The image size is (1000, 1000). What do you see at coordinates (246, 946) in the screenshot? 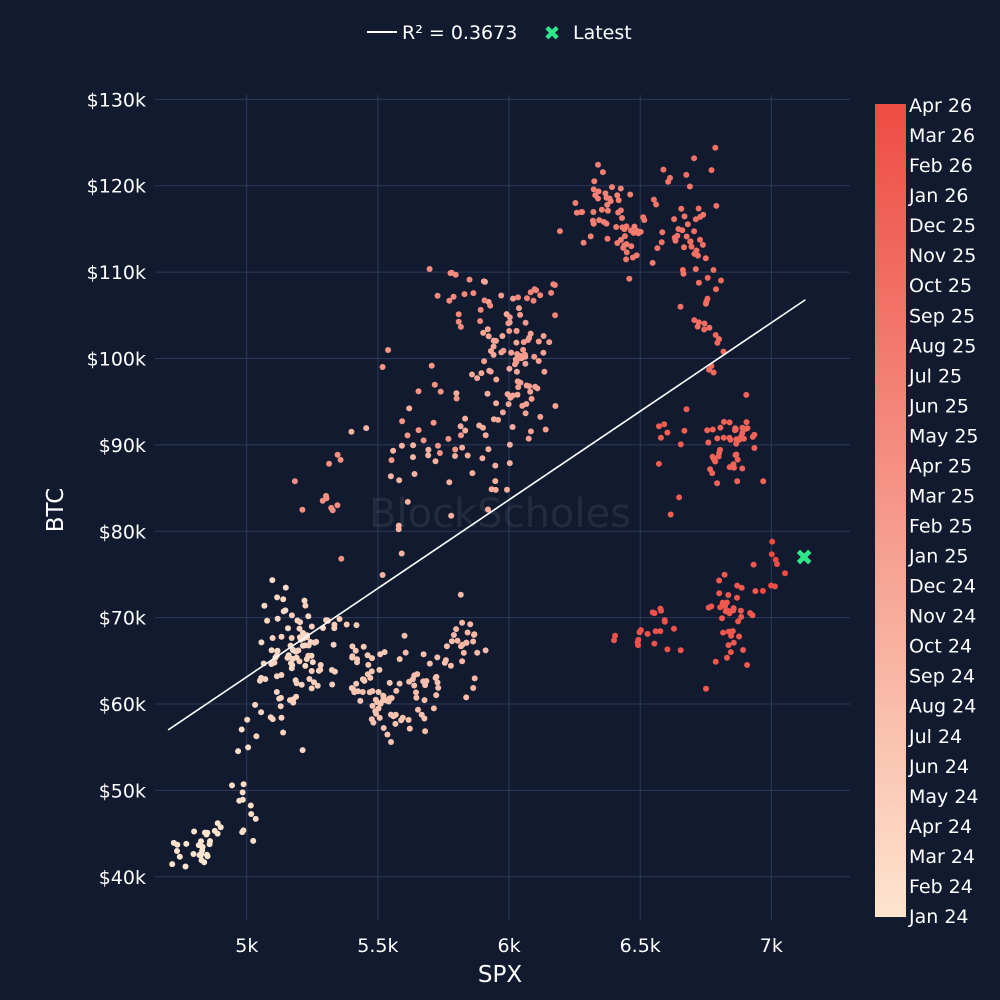
I see `x-tick-label: 5k` at bounding box center [246, 946].